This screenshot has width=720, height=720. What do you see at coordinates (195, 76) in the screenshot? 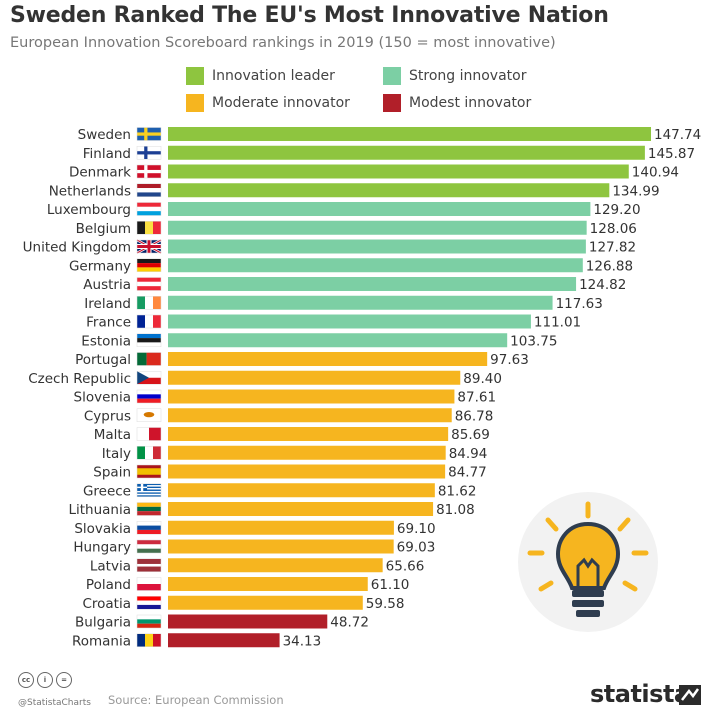
I see `legend-swatch-leader` at bounding box center [195, 76].